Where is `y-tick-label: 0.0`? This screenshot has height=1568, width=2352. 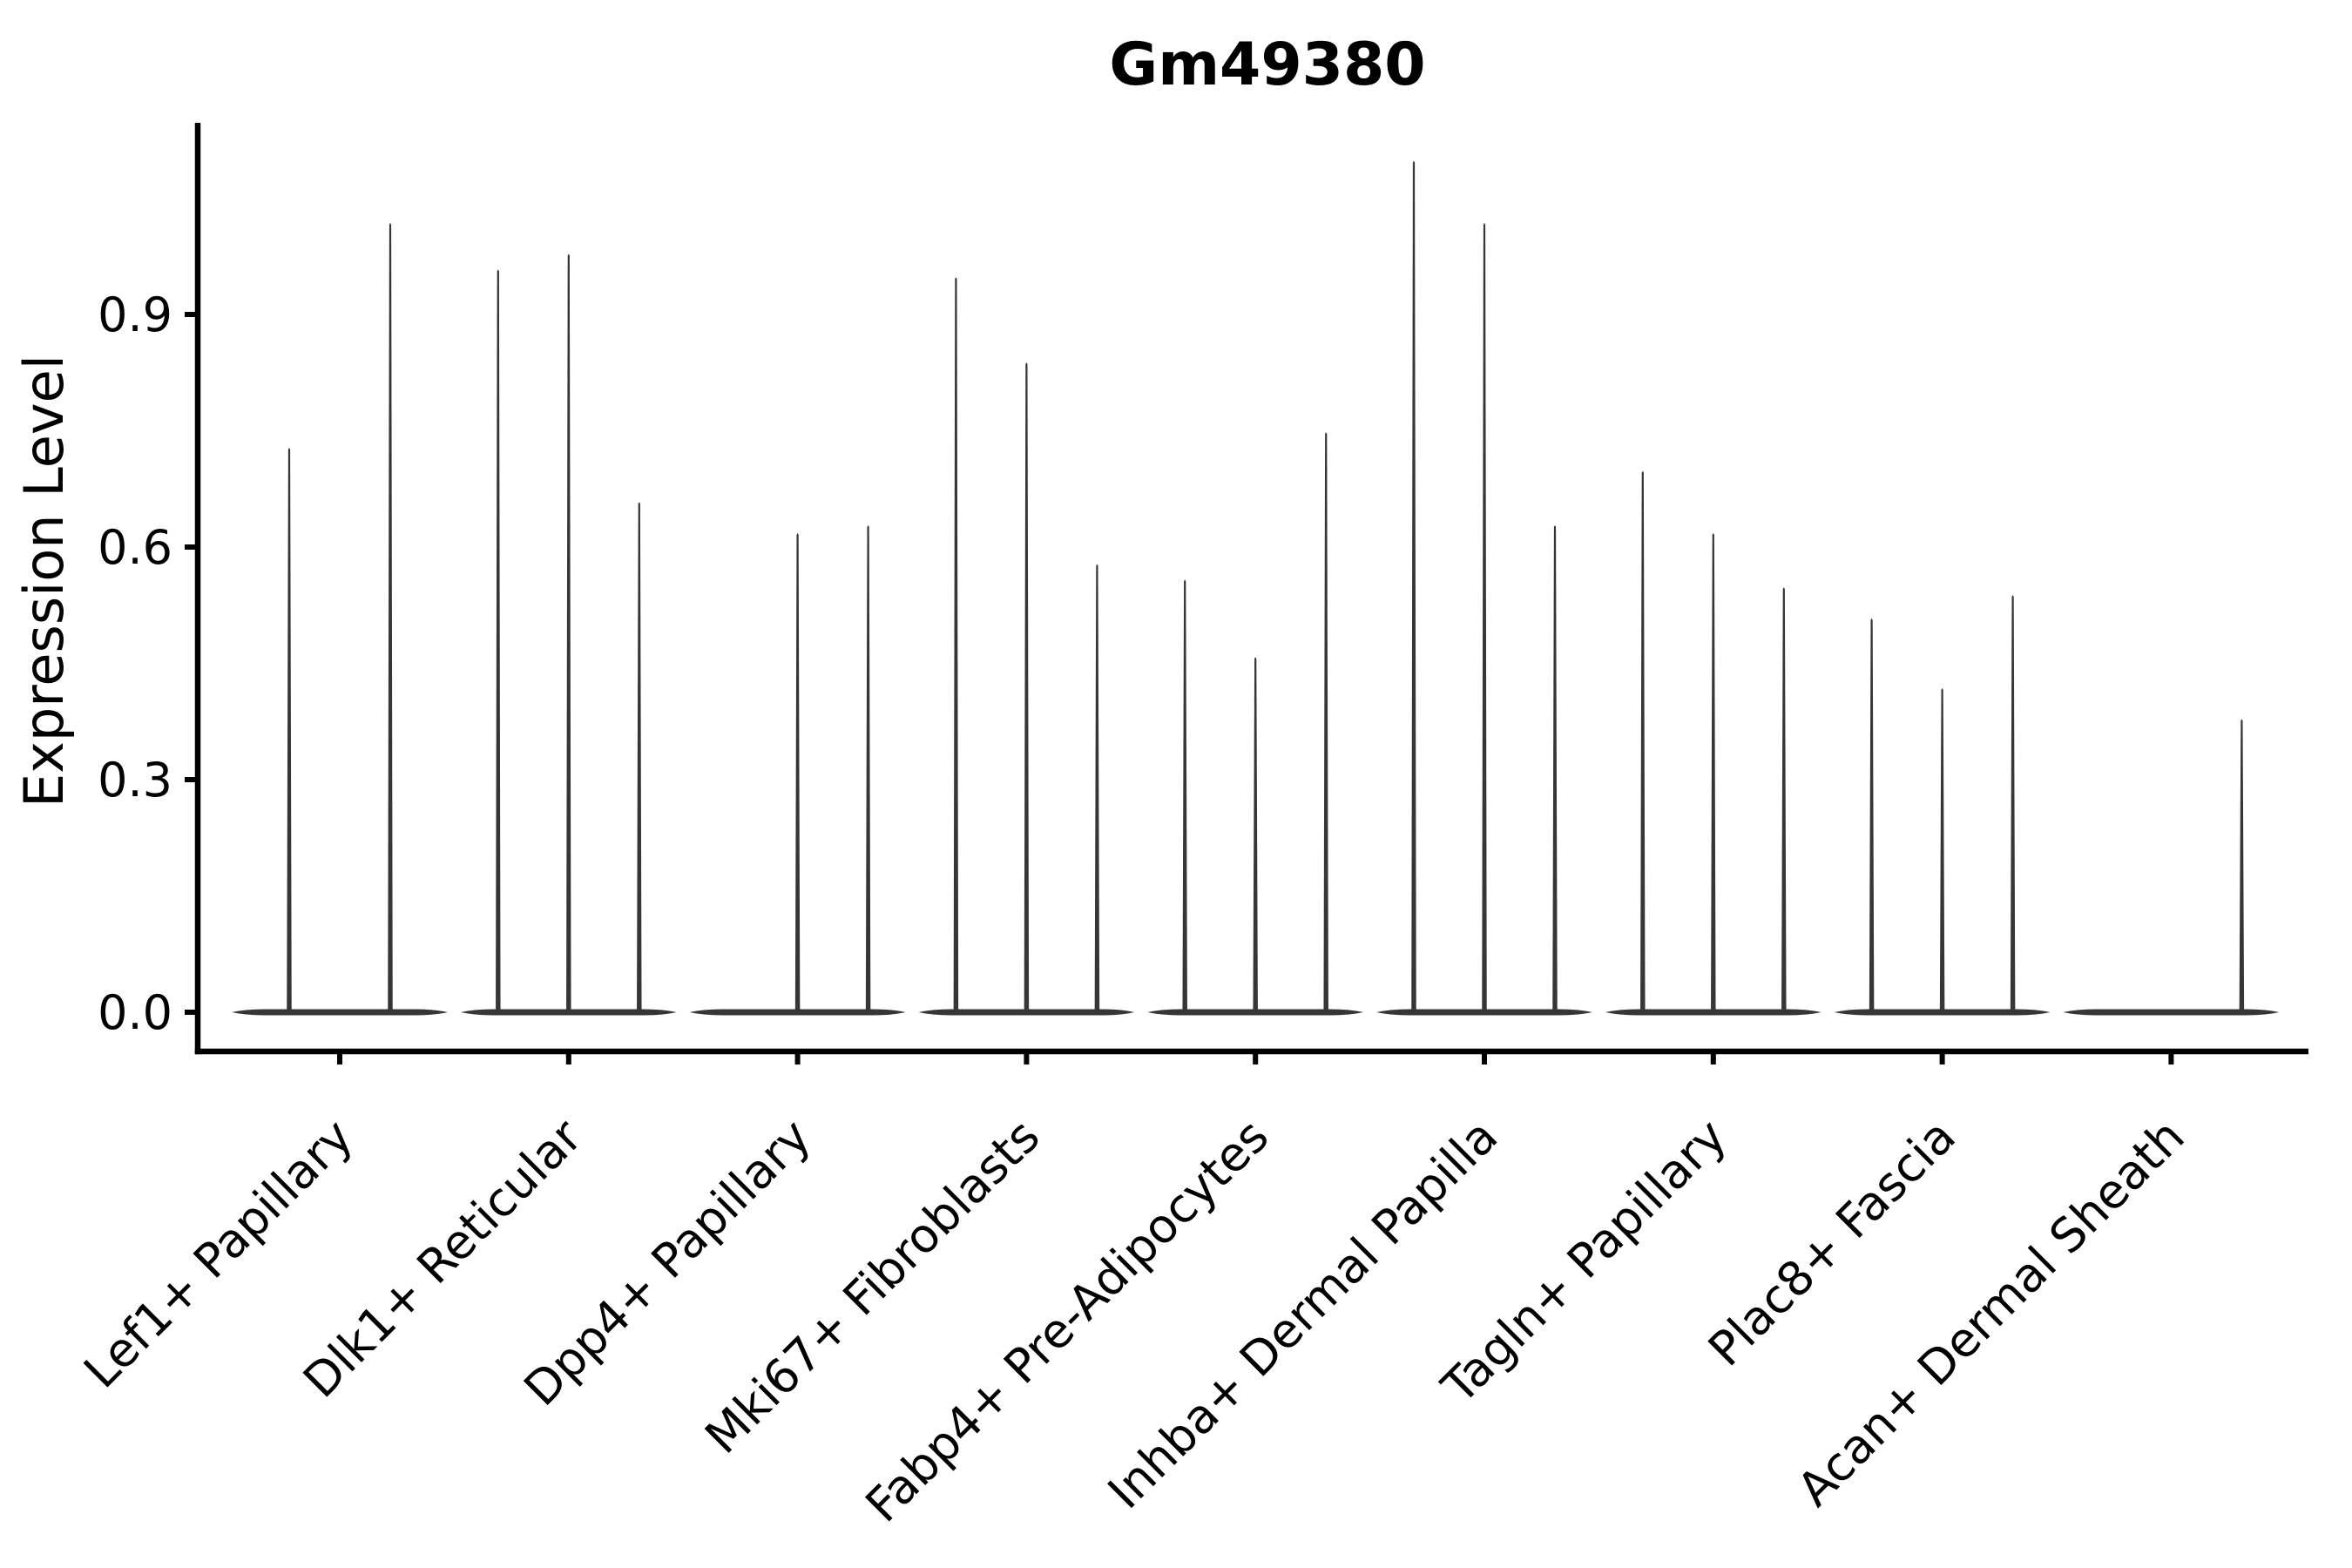 y-tick-label: 0.0 is located at coordinates (135, 1013).